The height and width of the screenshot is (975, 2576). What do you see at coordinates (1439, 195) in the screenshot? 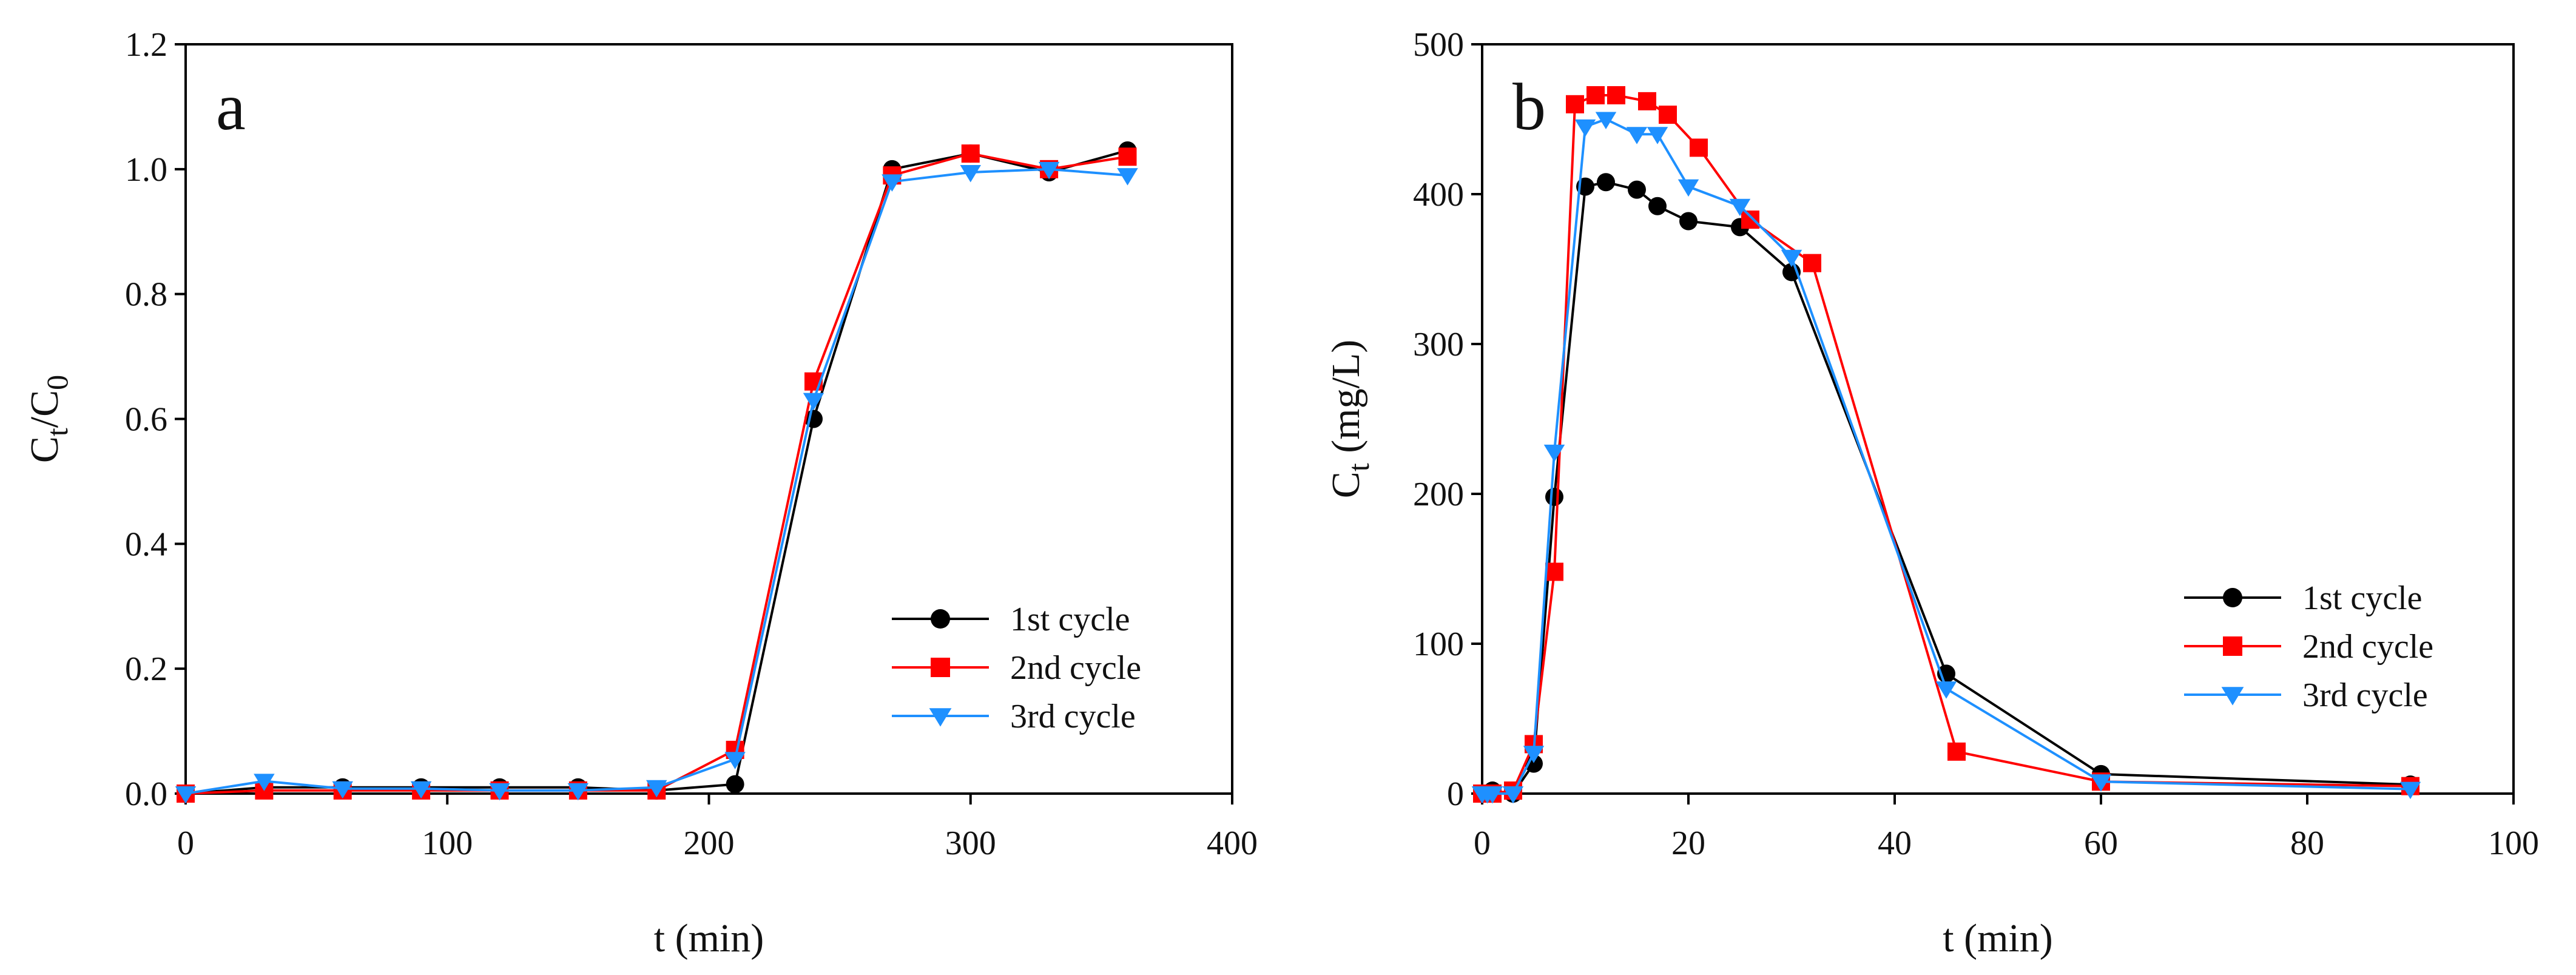
I see `y-tick-label: 400` at bounding box center [1439, 195].